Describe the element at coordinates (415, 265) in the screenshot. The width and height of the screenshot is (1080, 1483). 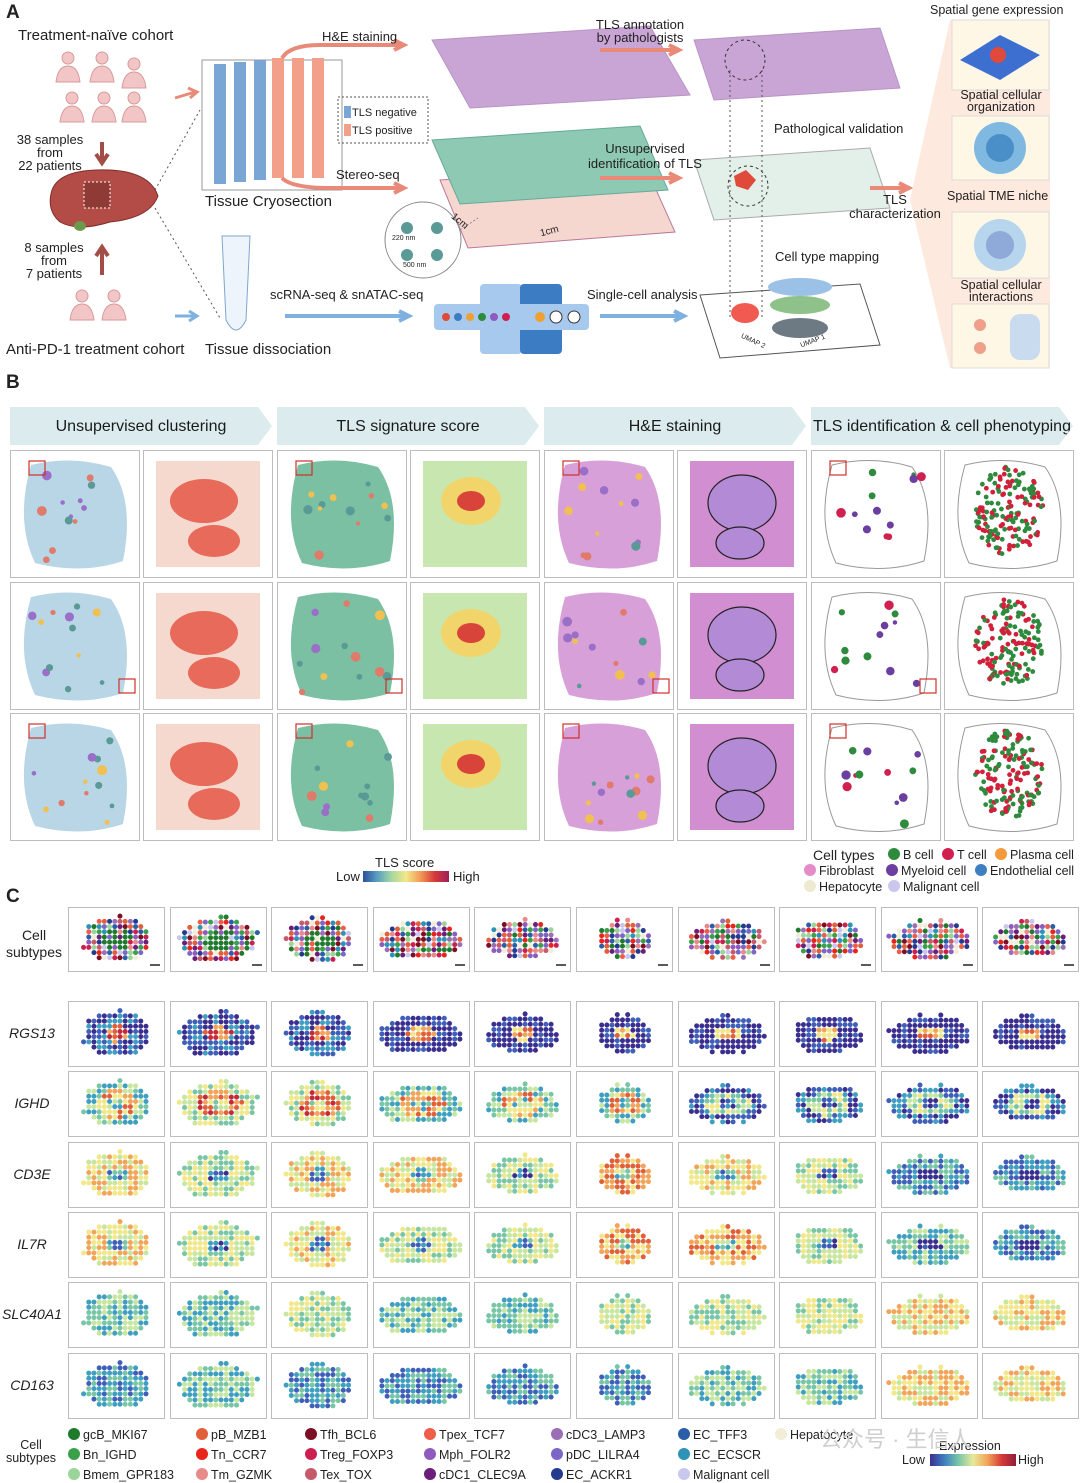
I see `bead-size-500: 500 nm` at that location.